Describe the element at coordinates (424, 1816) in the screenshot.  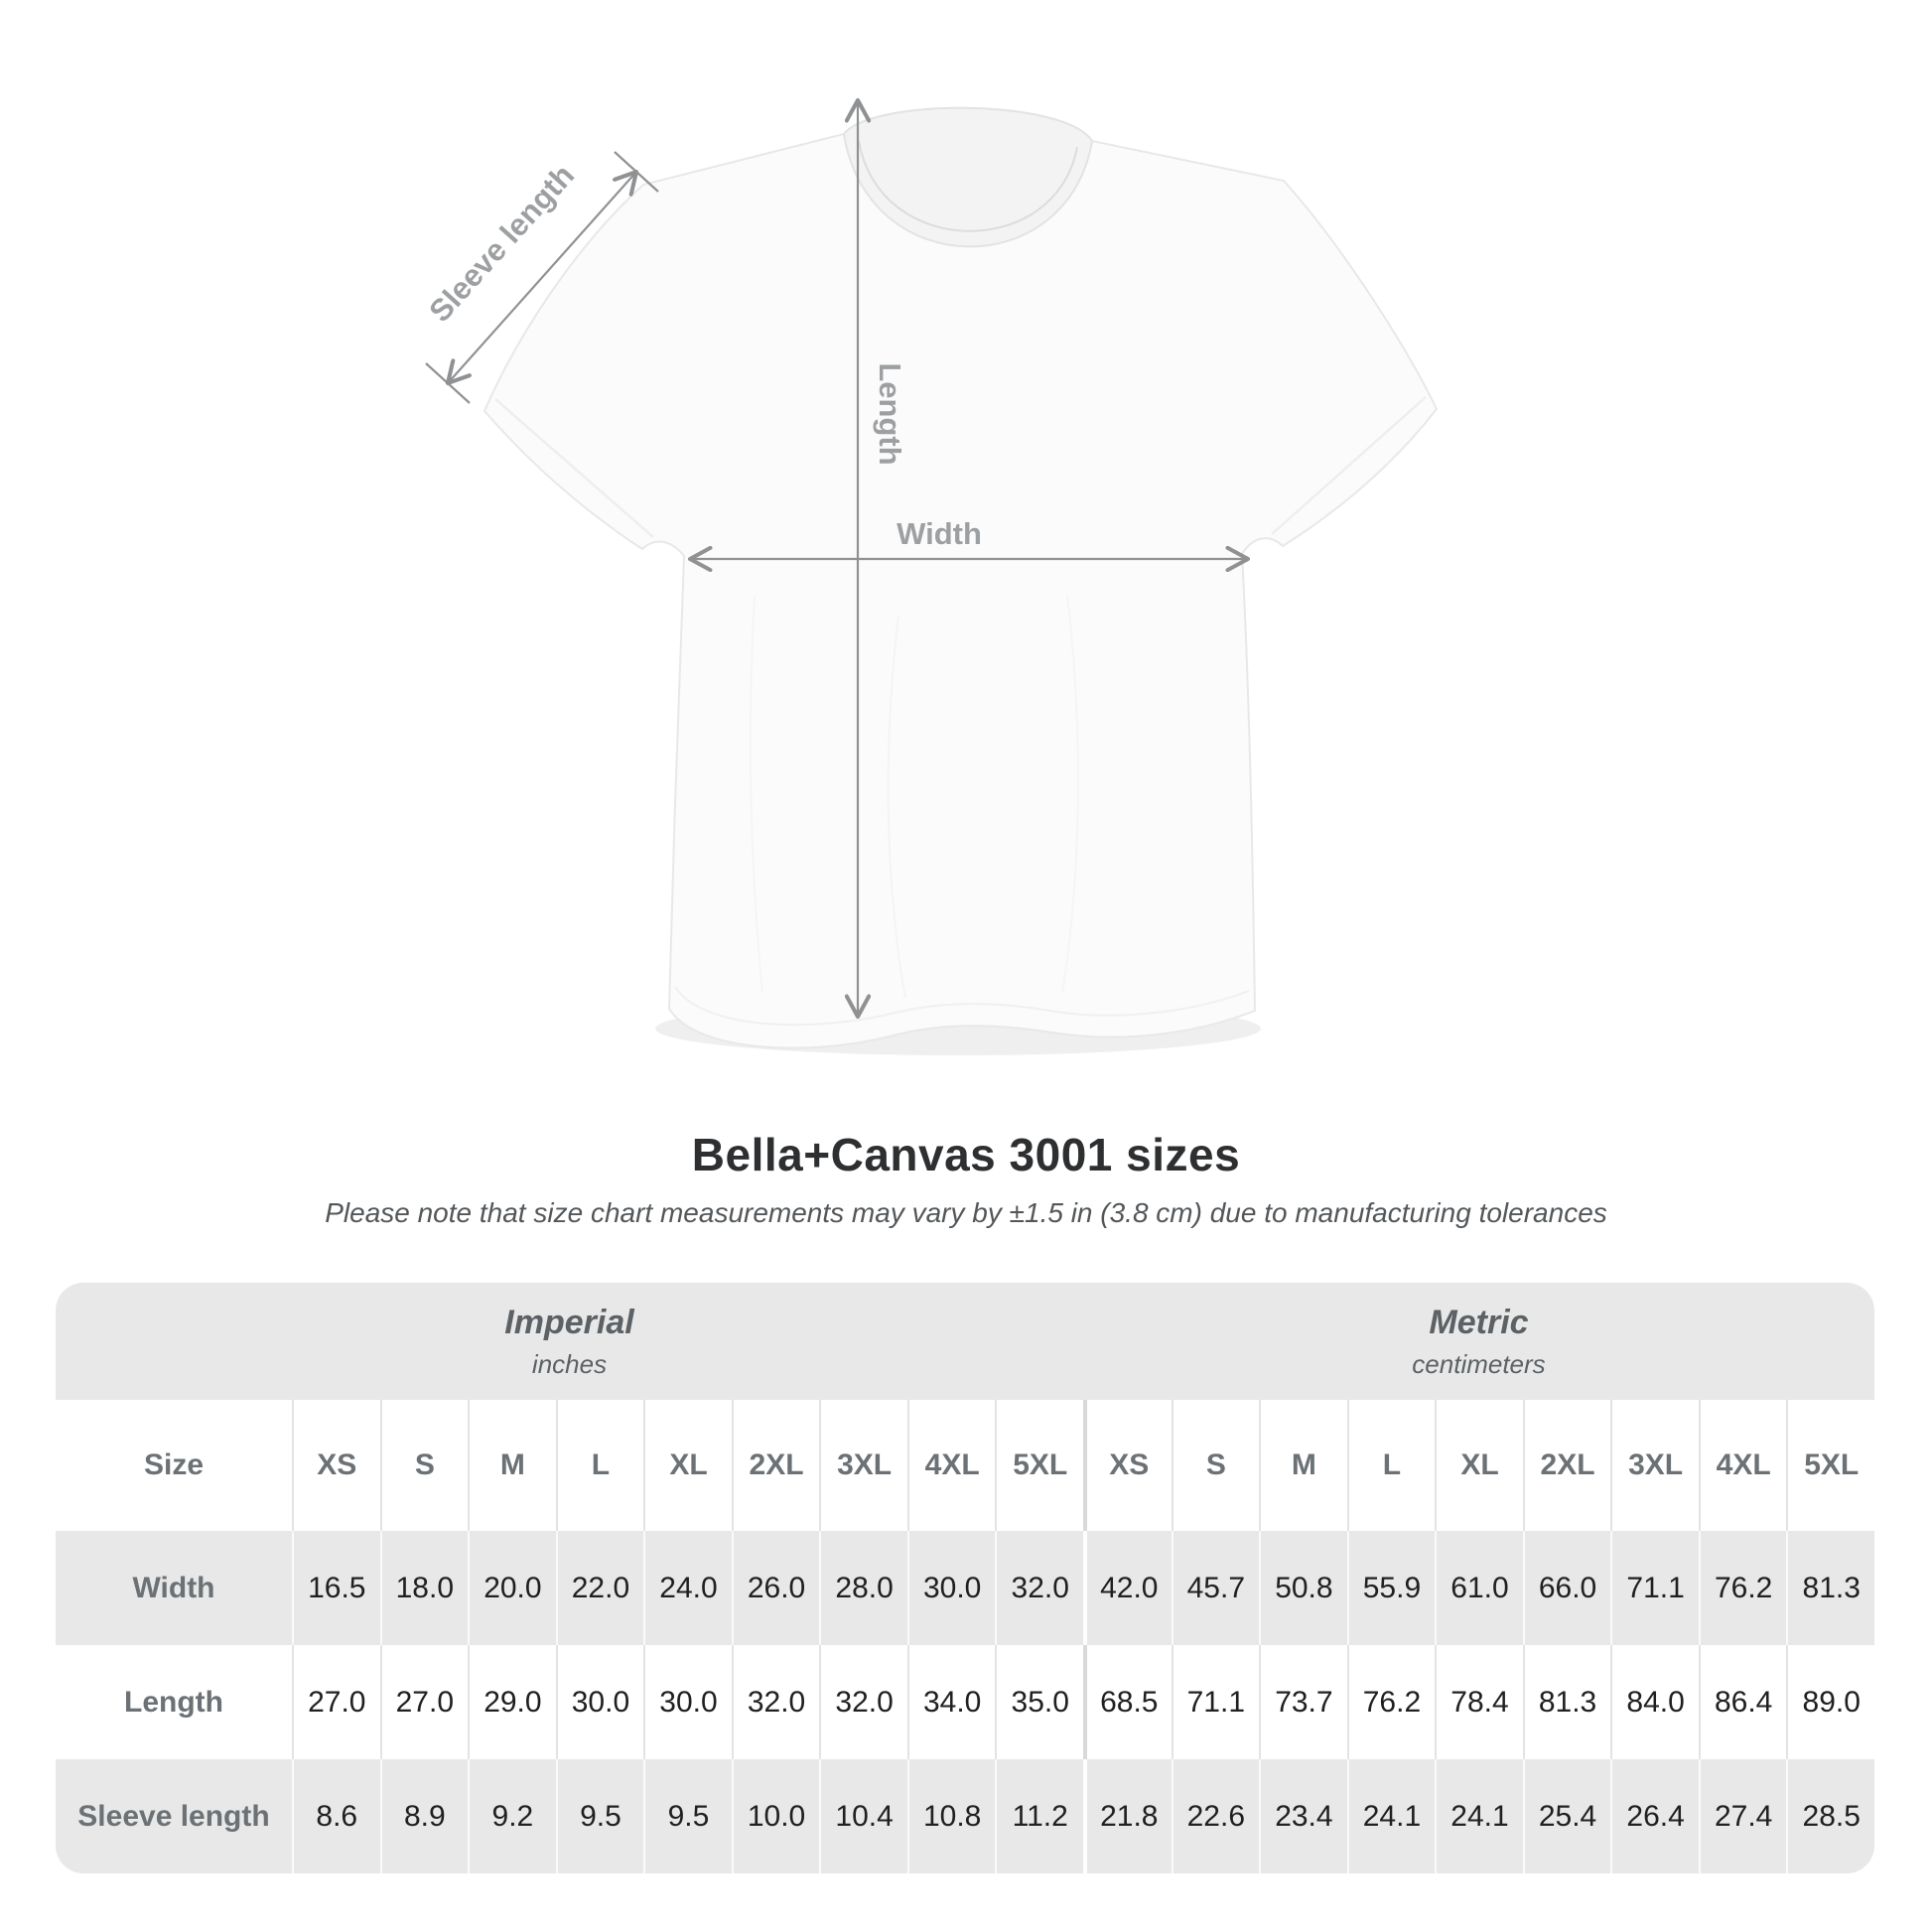
I see `value-cell: 8.9` at that location.